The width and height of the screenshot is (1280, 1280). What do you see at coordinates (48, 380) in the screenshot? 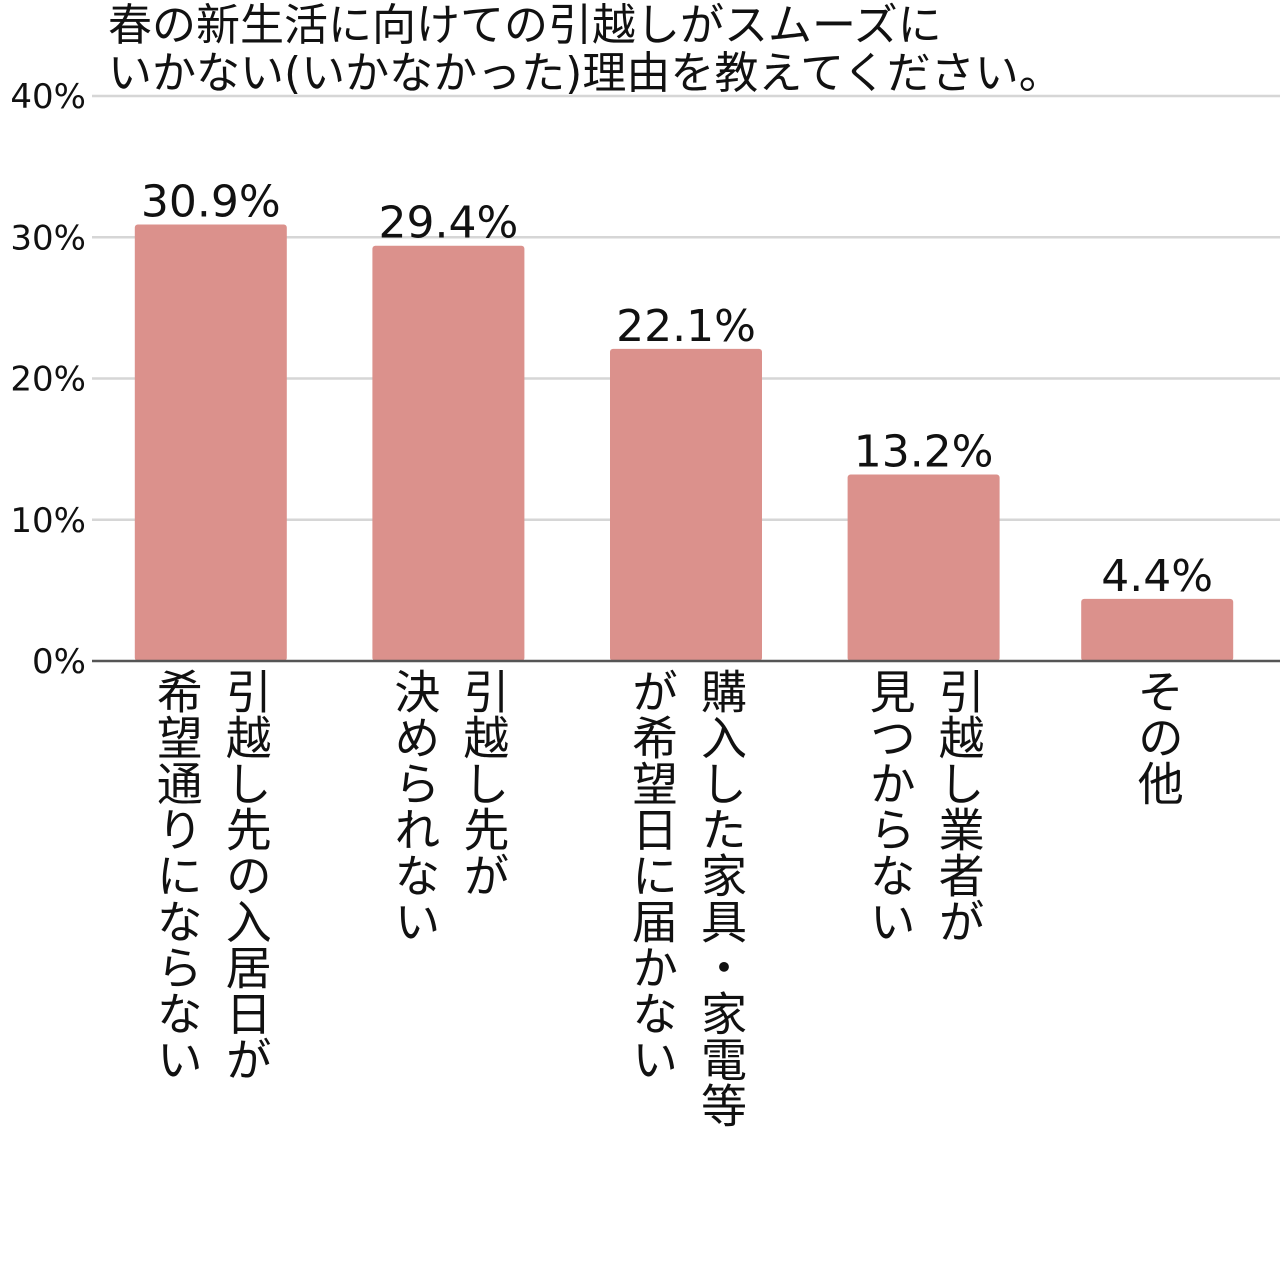
I see `y-tick-label: 20%` at bounding box center [48, 380].